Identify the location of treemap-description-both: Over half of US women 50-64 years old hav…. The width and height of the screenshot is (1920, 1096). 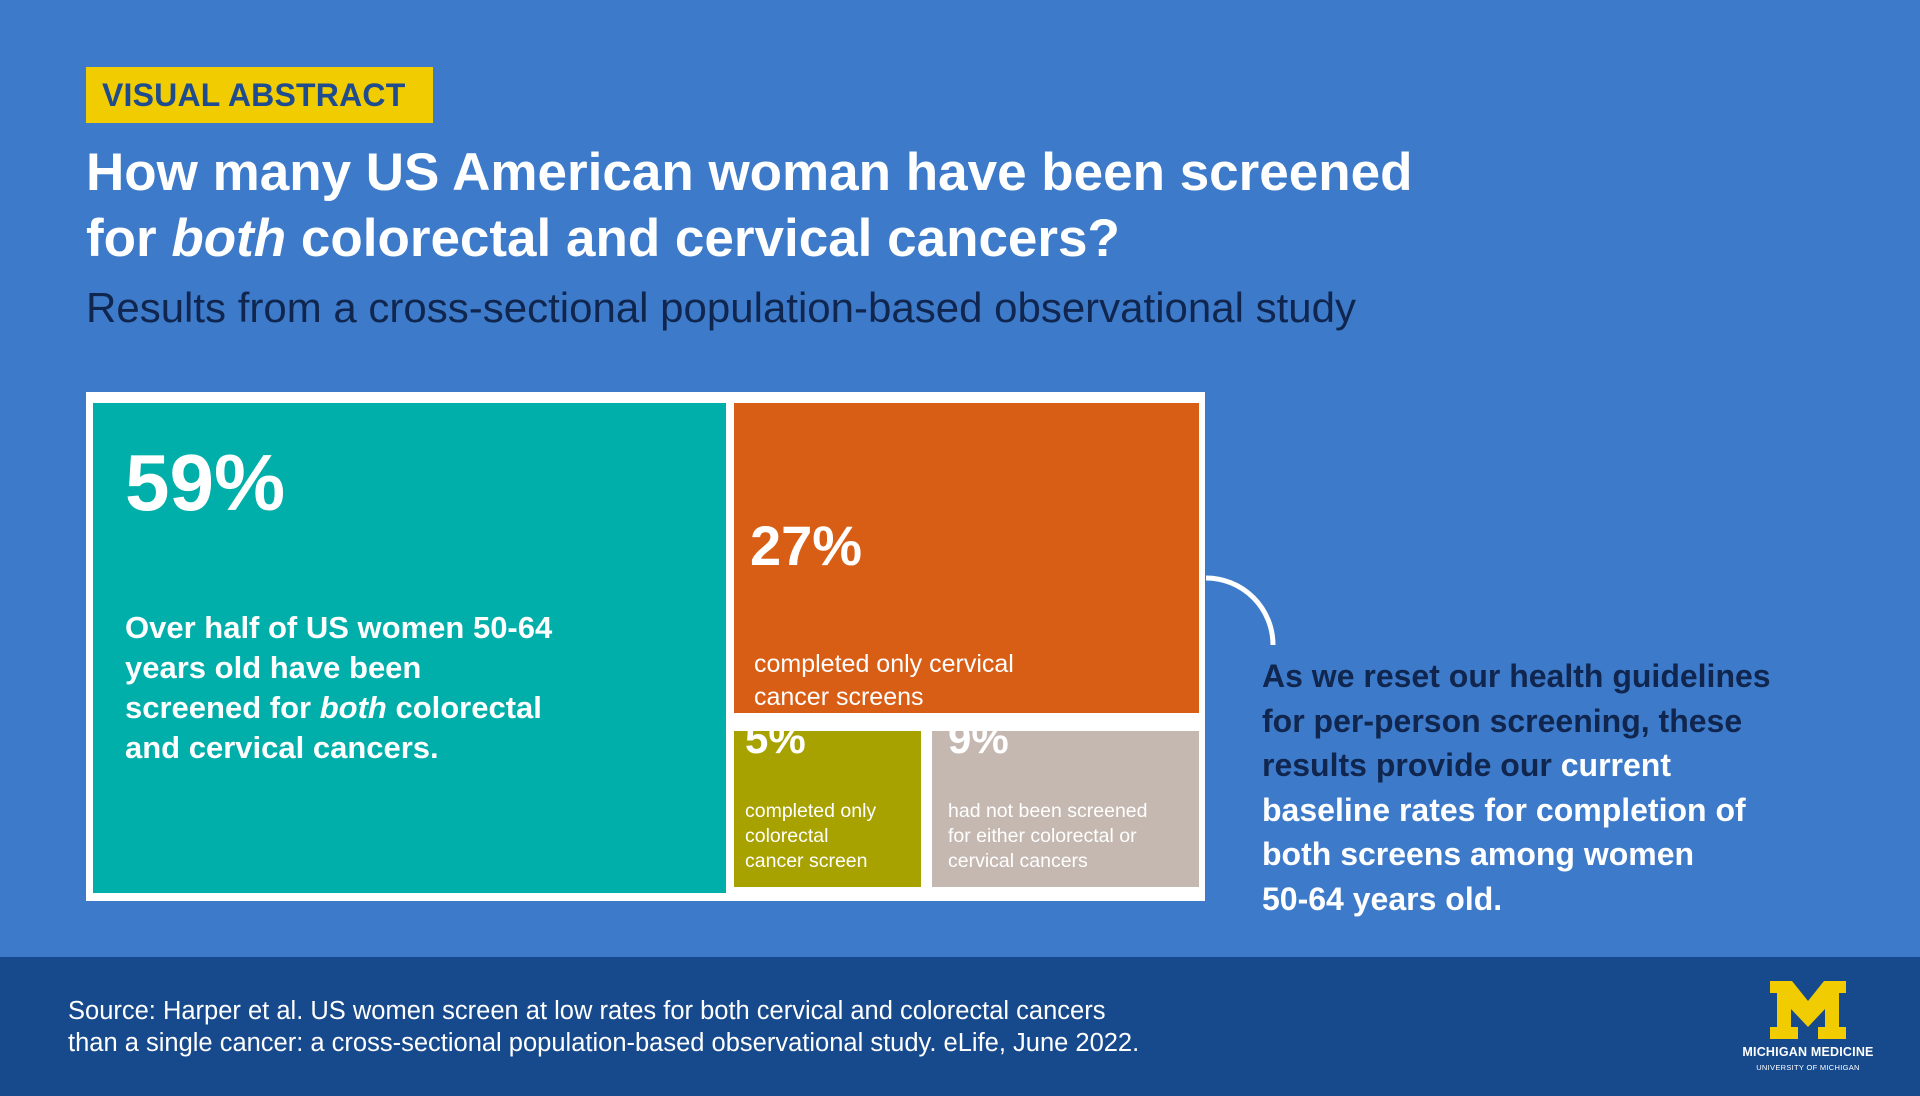
(338, 688).